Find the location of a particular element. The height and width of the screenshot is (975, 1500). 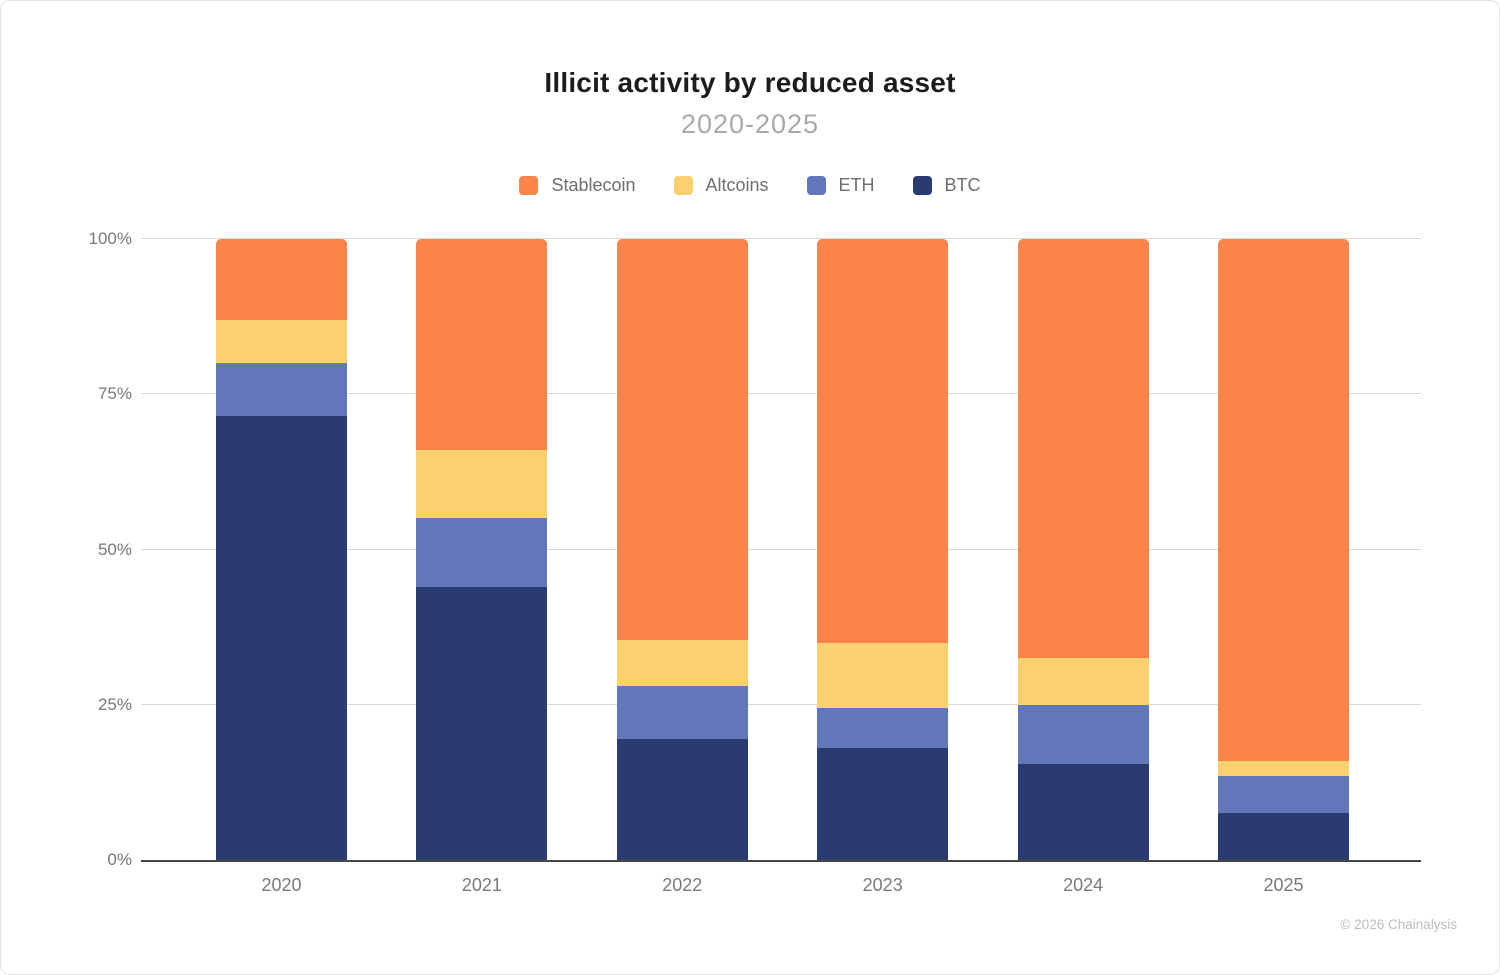

bar-segment-altcoins-2024 is located at coordinates (1083, 681).